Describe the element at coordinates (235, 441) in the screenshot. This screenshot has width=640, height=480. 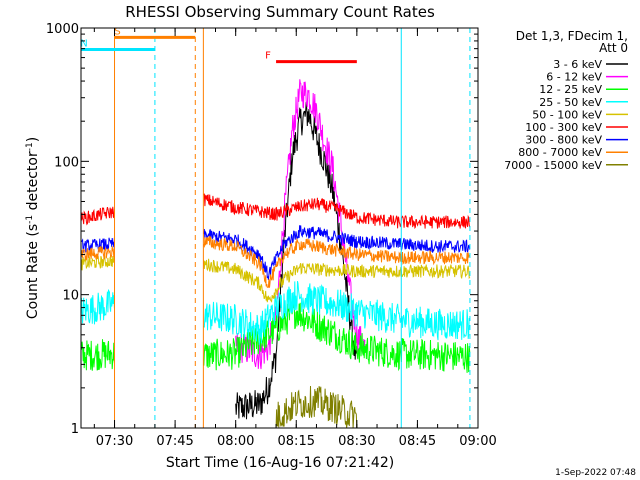
I see `x-tick-label: 08:00` at that location.